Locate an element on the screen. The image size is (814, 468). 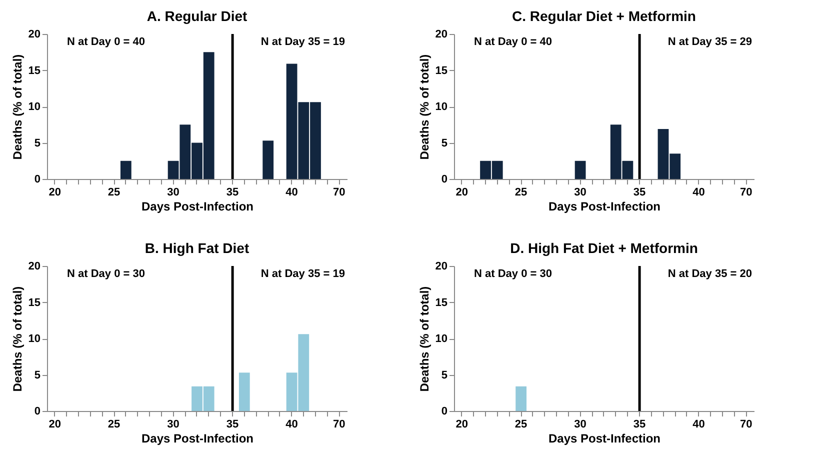
annotation: N at Day 35 = 20 is located at coordinates (710, 274).